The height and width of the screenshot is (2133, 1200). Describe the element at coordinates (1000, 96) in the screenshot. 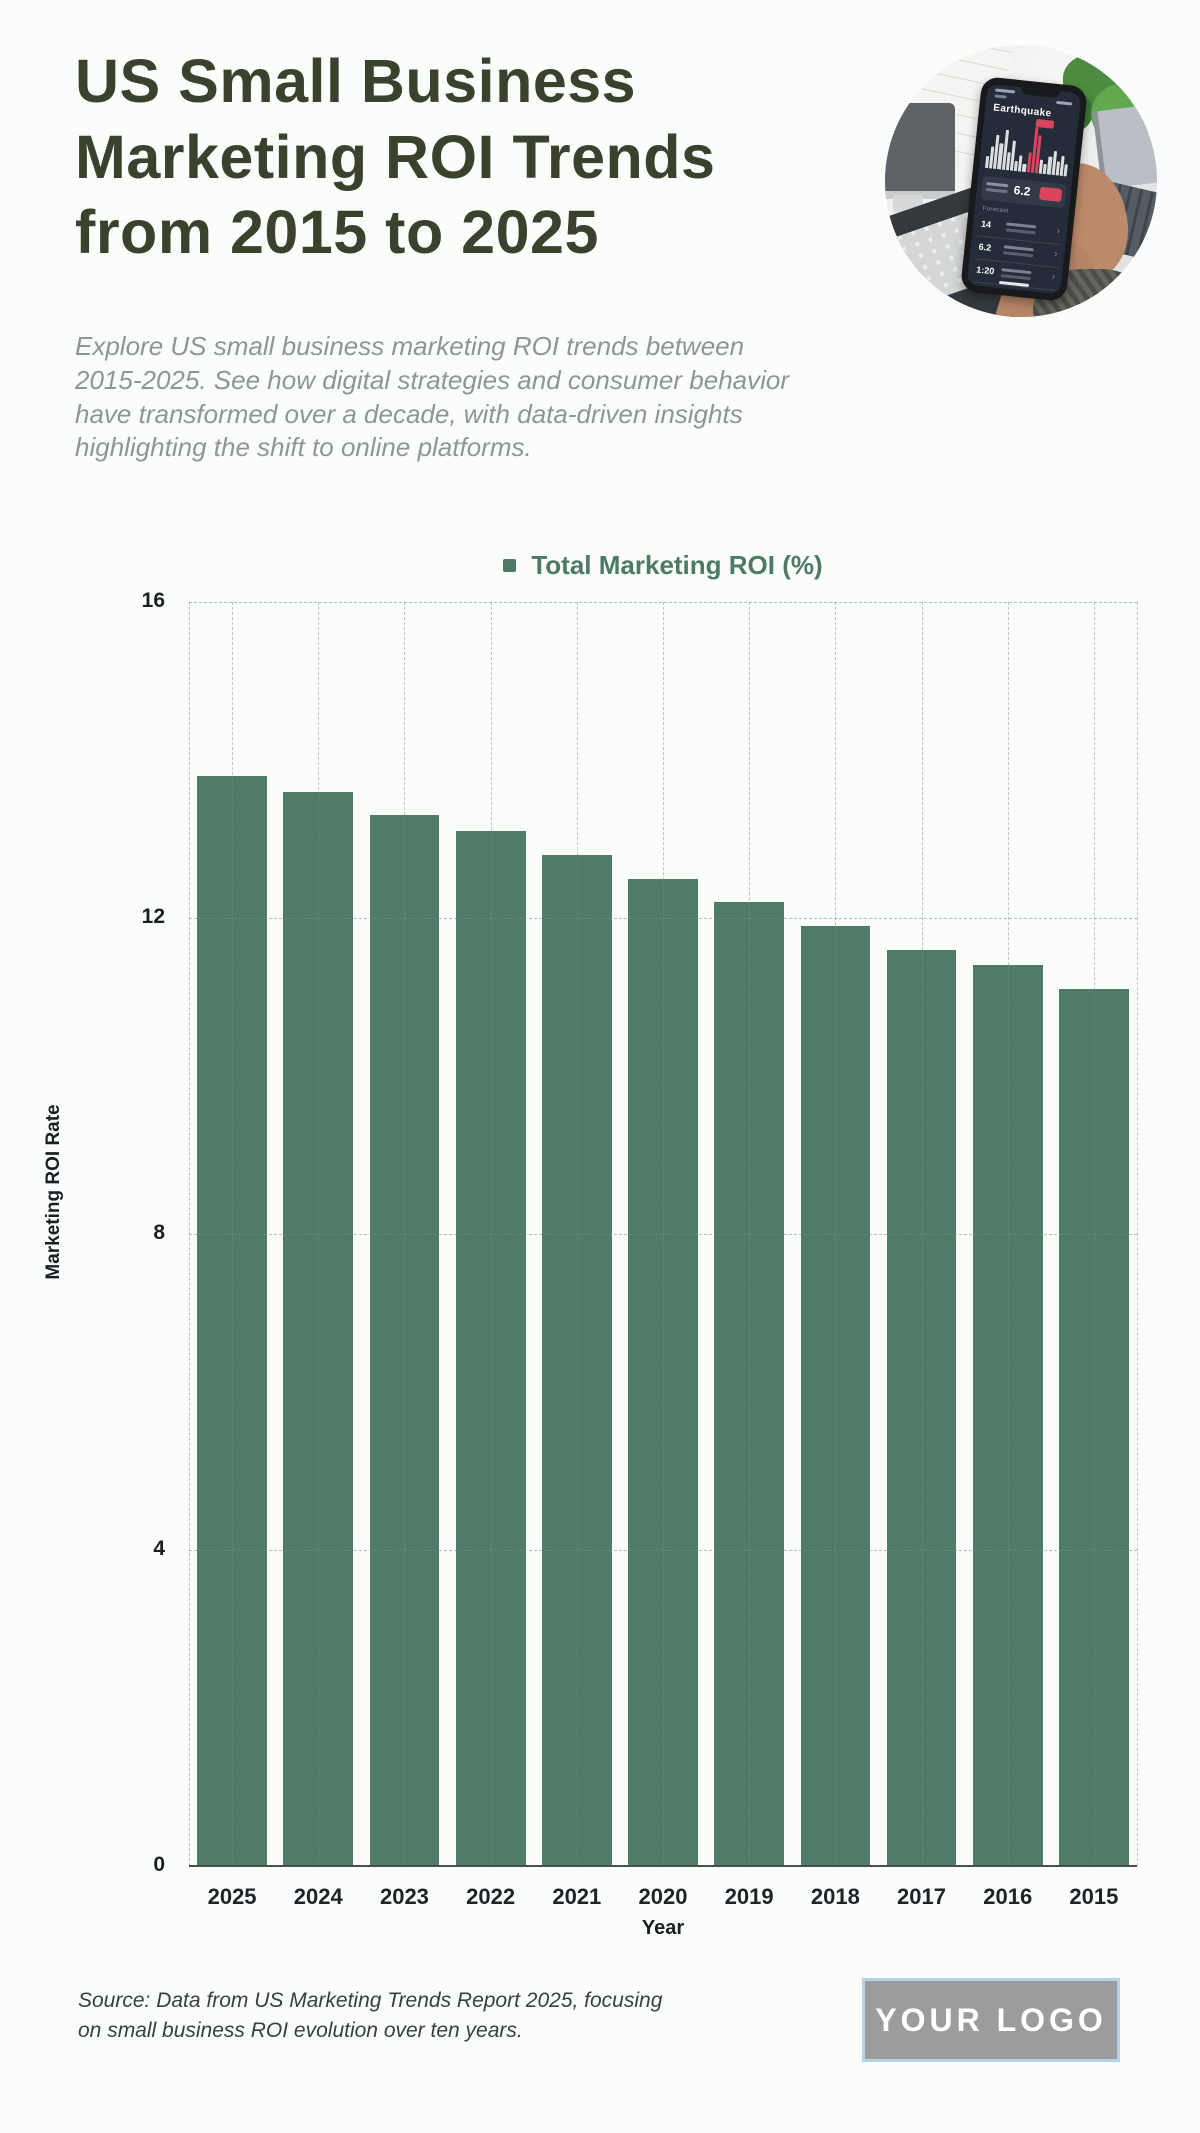

I see `phone-back-link` at that location.